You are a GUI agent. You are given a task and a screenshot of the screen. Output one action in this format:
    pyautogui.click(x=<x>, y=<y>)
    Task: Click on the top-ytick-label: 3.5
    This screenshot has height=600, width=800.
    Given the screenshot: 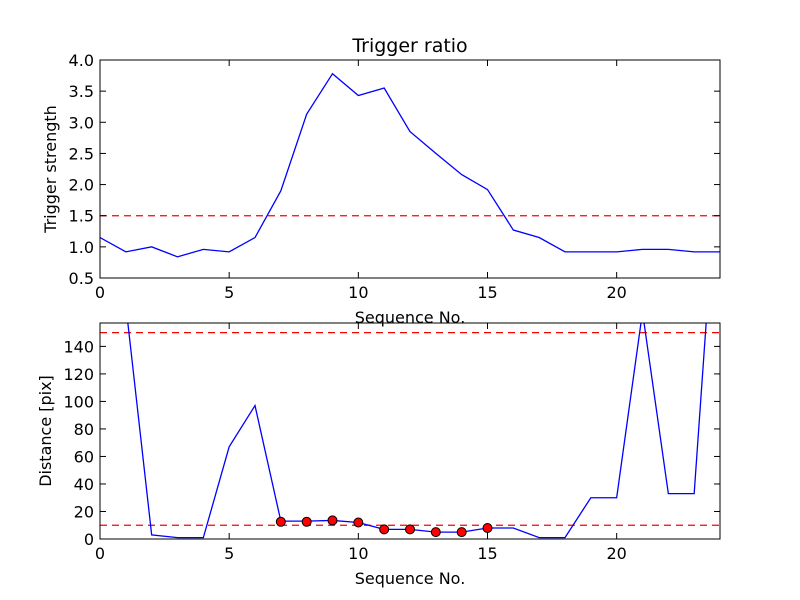 What is the action you would take?
    pyautogui.click(x=81, y=91)
    